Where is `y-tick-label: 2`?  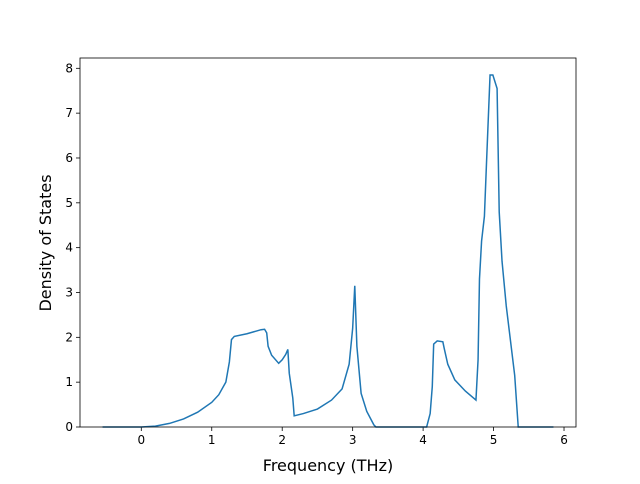
y-tick-label: 2 is located at coordinates (69, 337).